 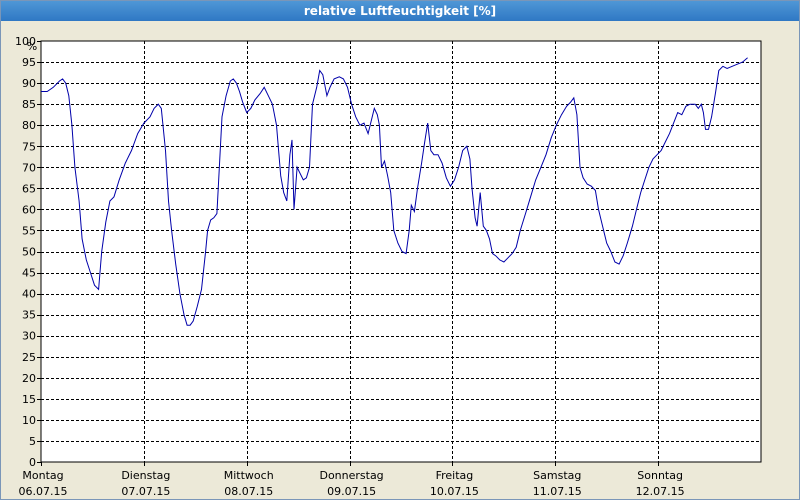 I want to click on x-tick-label-date: 12.07.15, so click(x=660, y=491).